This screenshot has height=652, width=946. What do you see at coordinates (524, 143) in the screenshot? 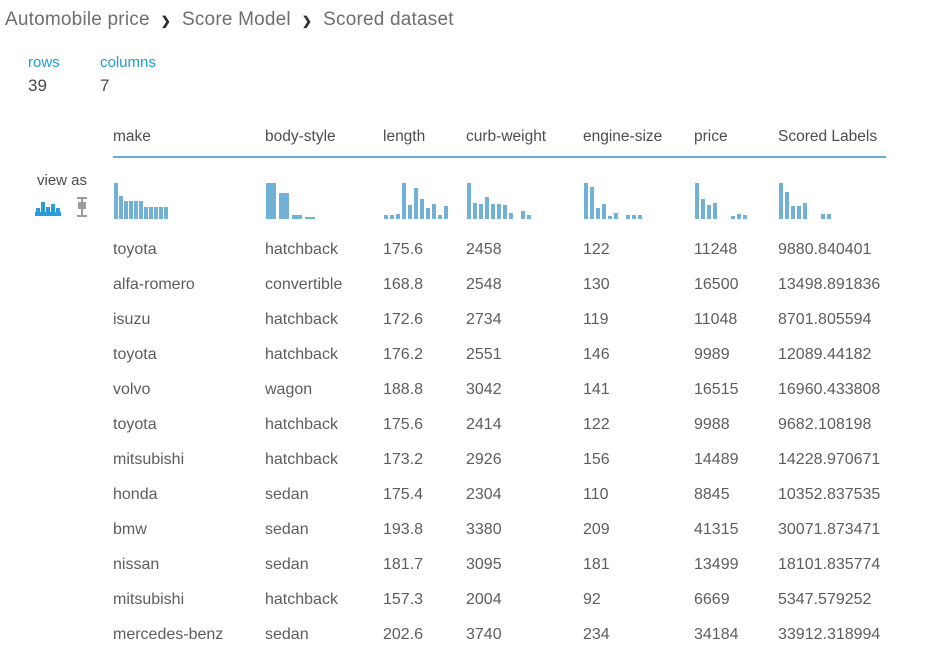
I see `column-header-curb-weight: curb-weight` at bounding box center [524, 143].